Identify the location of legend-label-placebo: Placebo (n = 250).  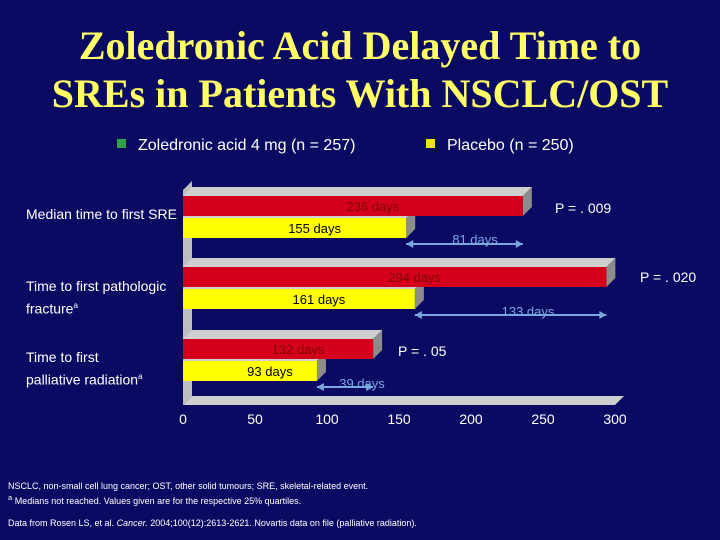
(510, 145).